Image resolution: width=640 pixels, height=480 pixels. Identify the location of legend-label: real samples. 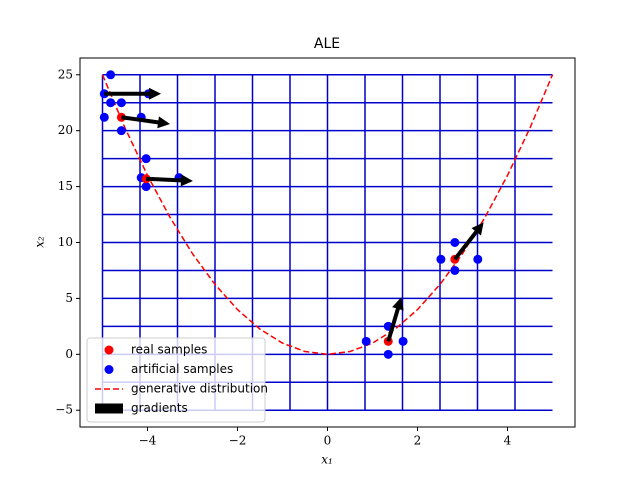
(169, 350).